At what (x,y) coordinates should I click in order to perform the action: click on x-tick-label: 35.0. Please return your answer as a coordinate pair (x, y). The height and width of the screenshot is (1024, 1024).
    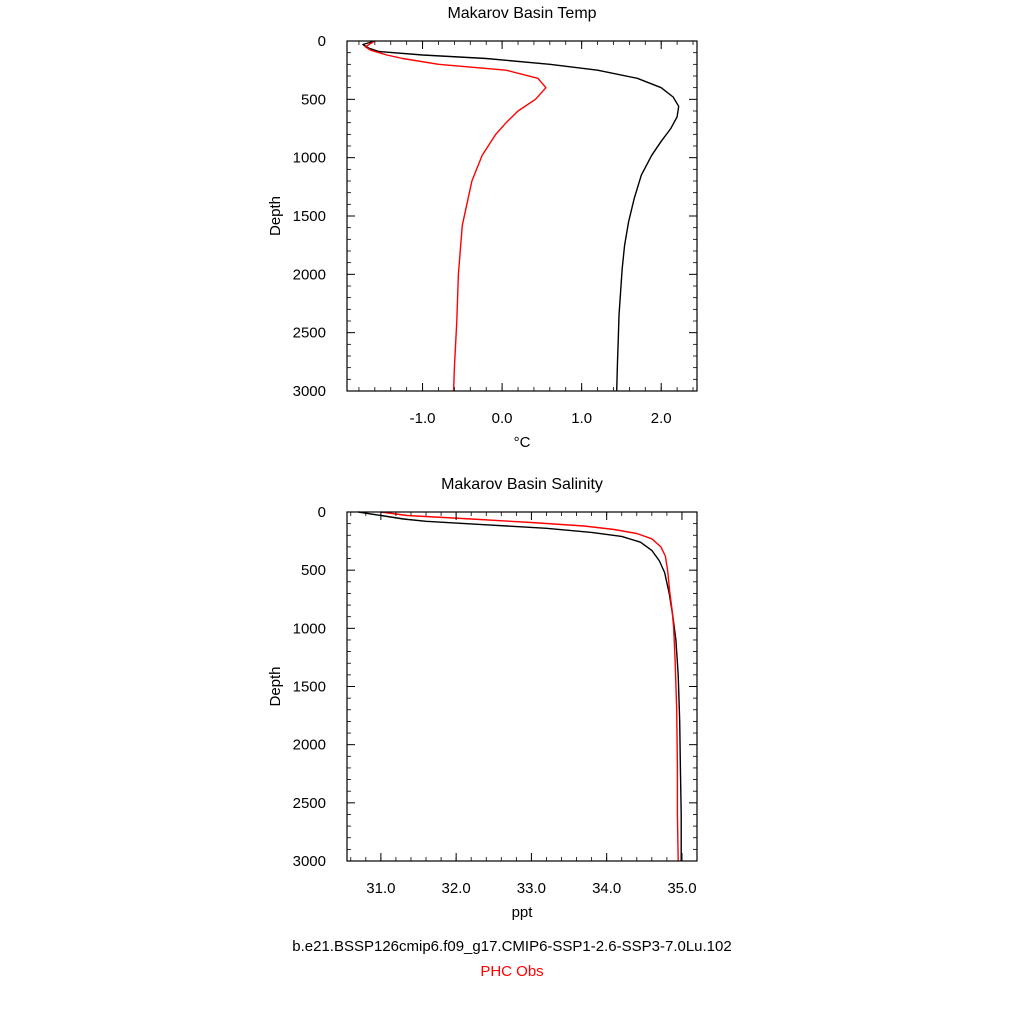
    Looking at the image, I should click on (681, 888).